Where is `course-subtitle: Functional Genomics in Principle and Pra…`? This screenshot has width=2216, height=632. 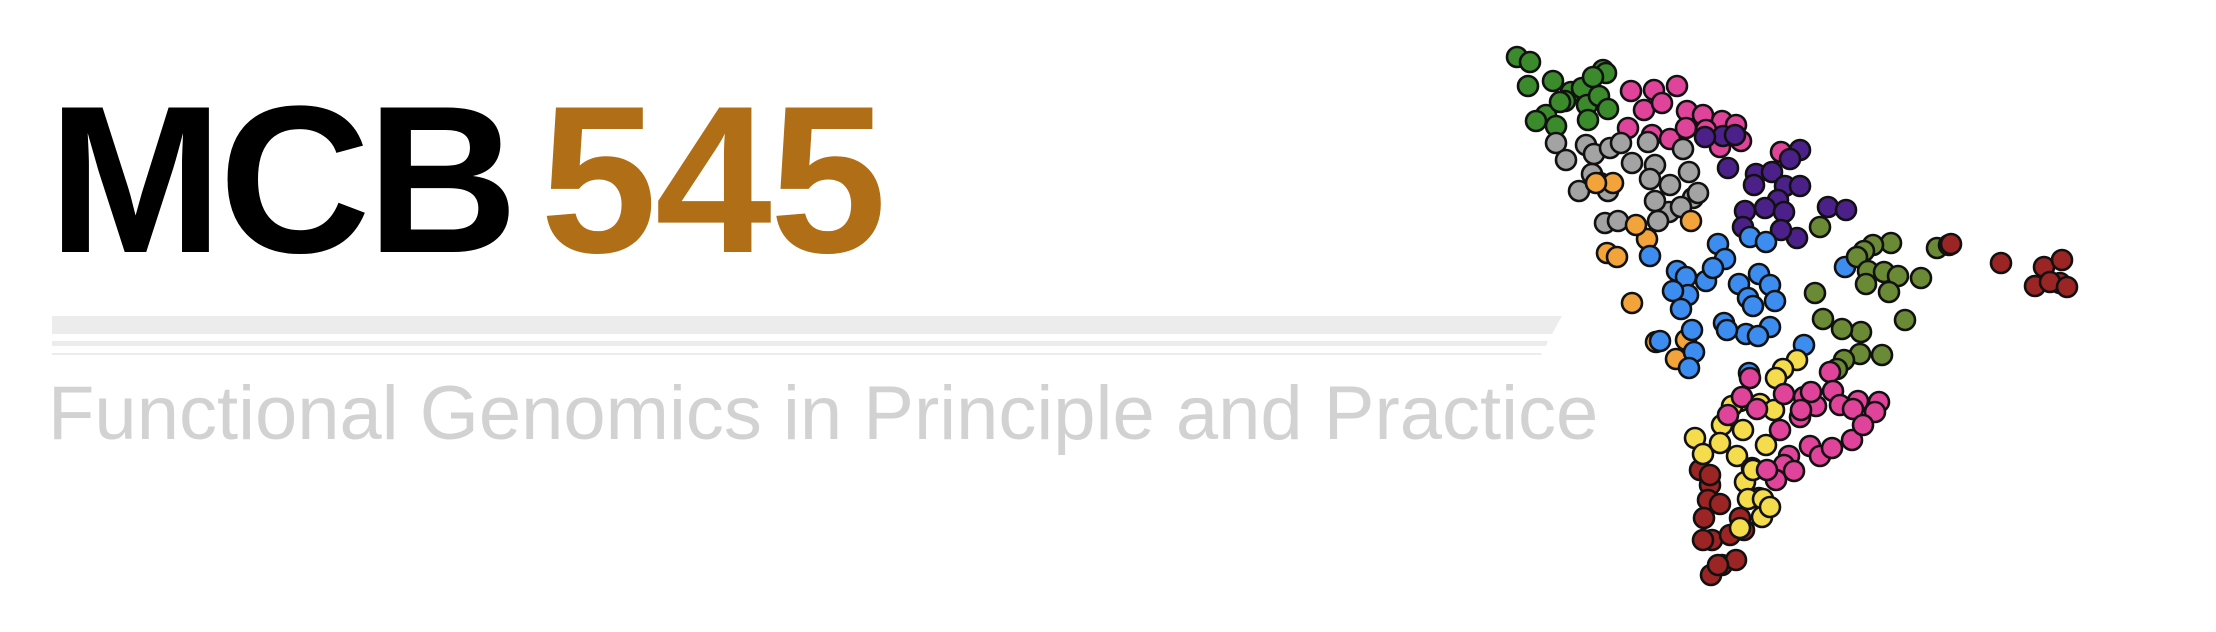
course-subtitle: Functional Genomics in Principle and Pra… is located at coordinates (823, 413).